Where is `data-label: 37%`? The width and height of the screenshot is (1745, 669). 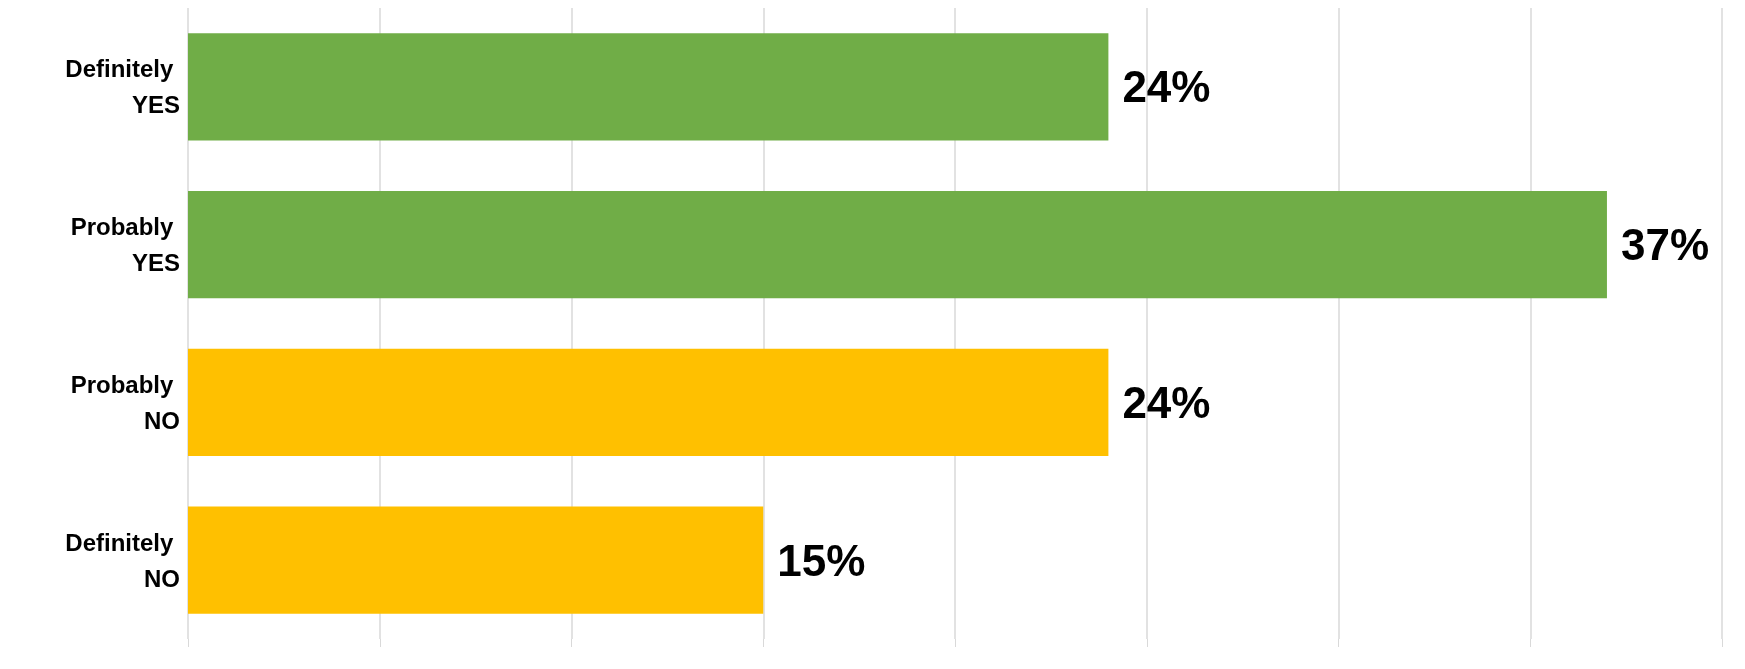 data-label: 37% is located at coordinates (1665, 245).